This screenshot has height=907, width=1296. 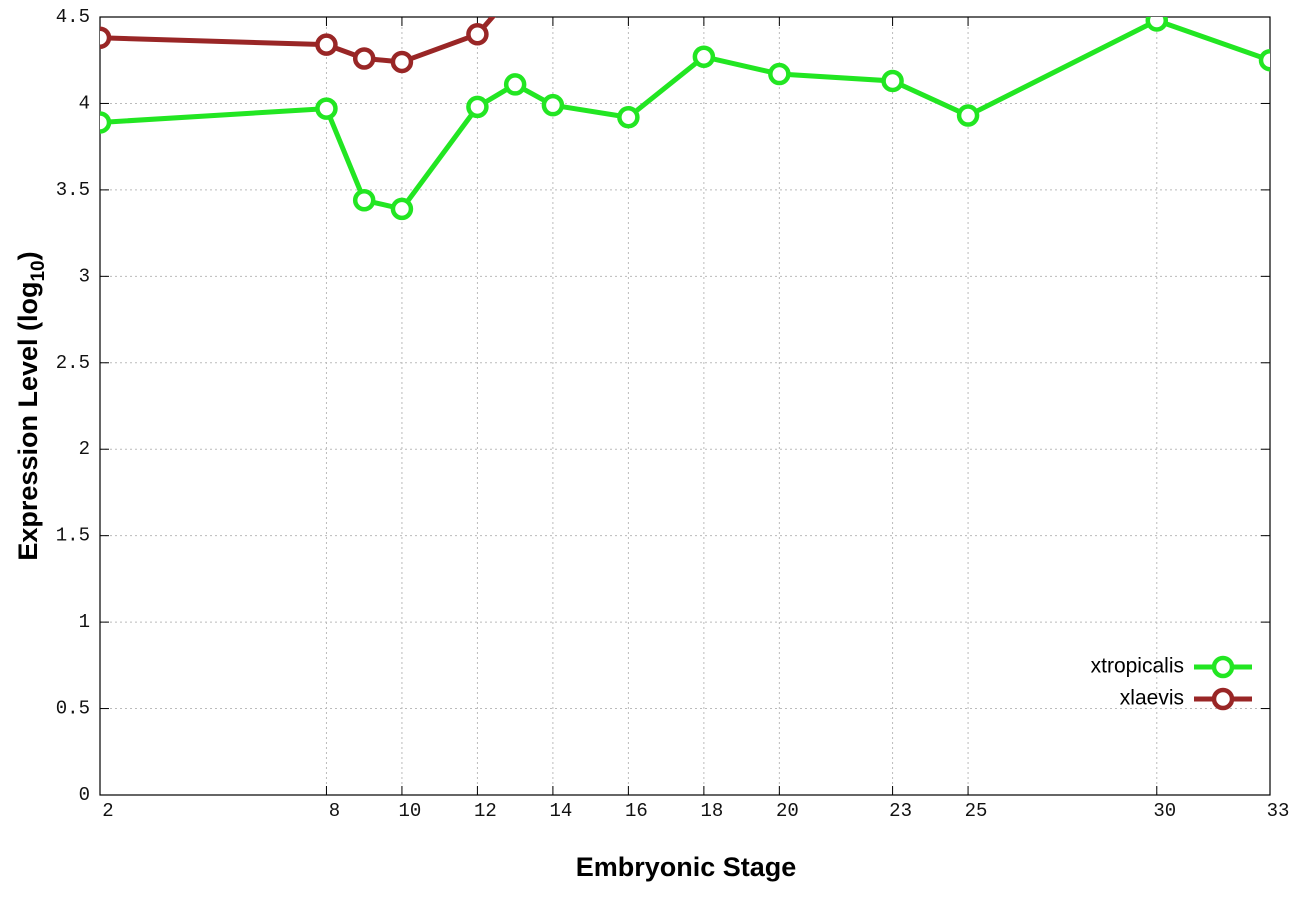 What do you see at coordinates (73, 709) in the screenshot?
I see `y-tick-label: 0.5` at bounding box center [73, 709].